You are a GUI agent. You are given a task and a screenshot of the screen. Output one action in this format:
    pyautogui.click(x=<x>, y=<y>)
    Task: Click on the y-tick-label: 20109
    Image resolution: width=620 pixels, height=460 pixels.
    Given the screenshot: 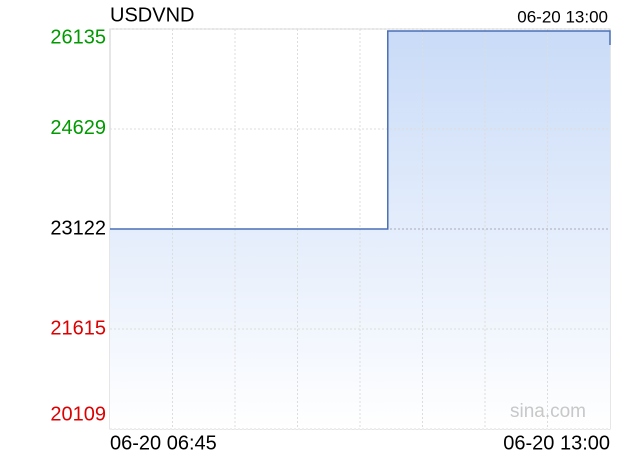 What is the action you would take?
    pyautogui.click(x=78, y=414)
    